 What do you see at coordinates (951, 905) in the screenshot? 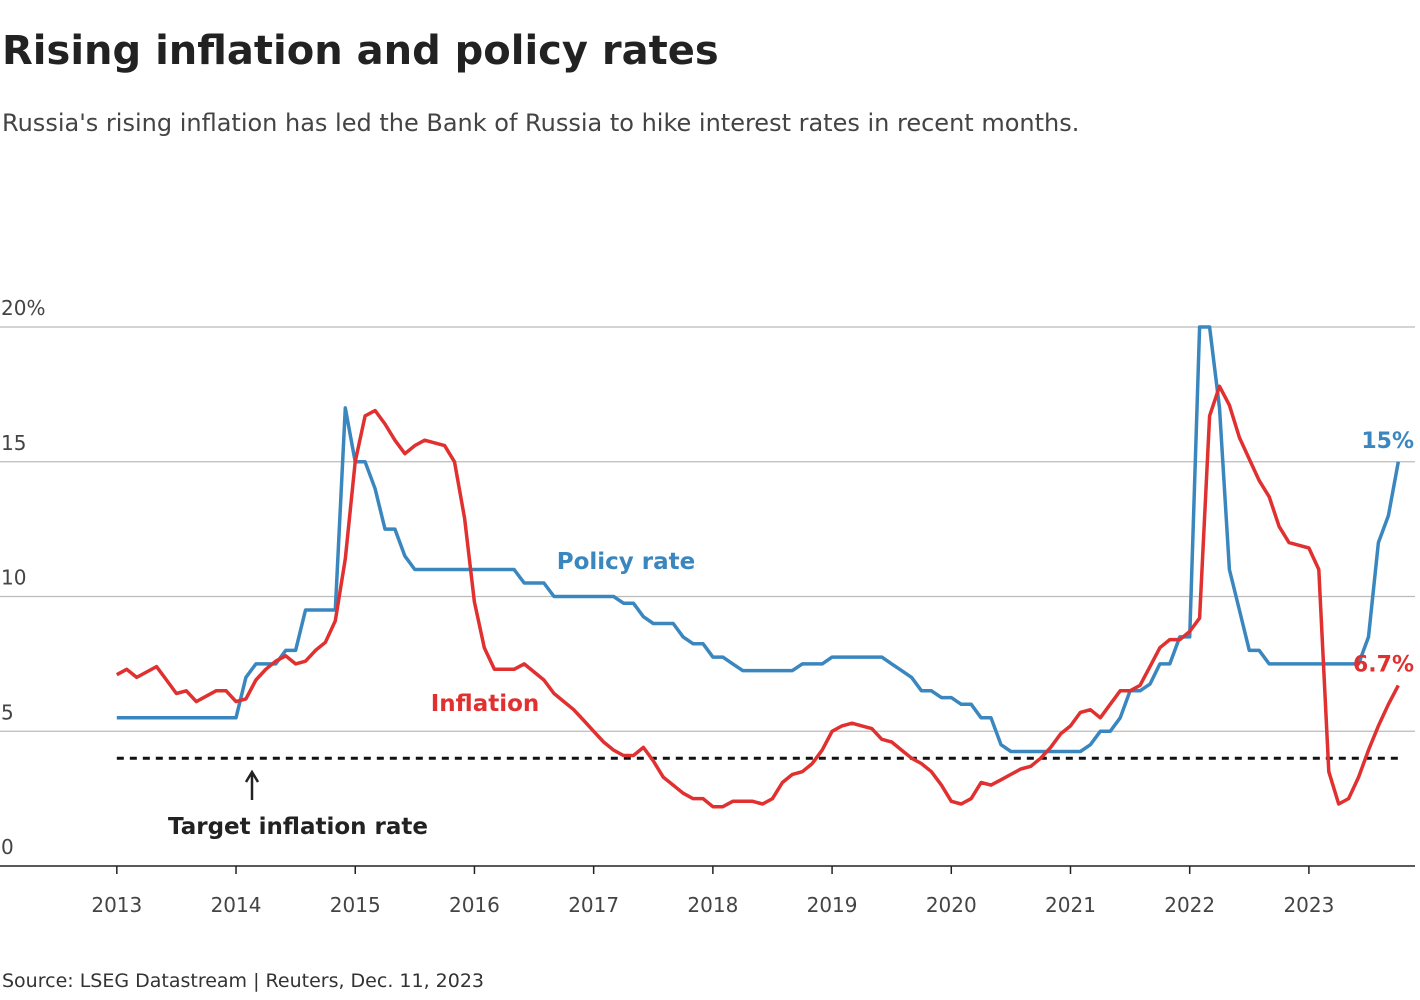
I see `x-tick-label: 2020` at bounding box center [951, 905].